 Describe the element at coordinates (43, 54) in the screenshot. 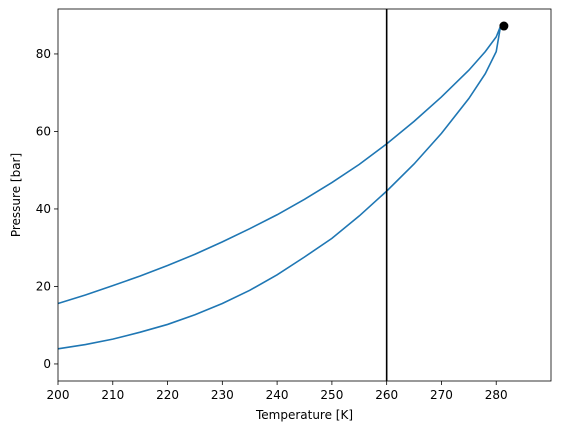

I see `y-tick-label: 80` at that location.